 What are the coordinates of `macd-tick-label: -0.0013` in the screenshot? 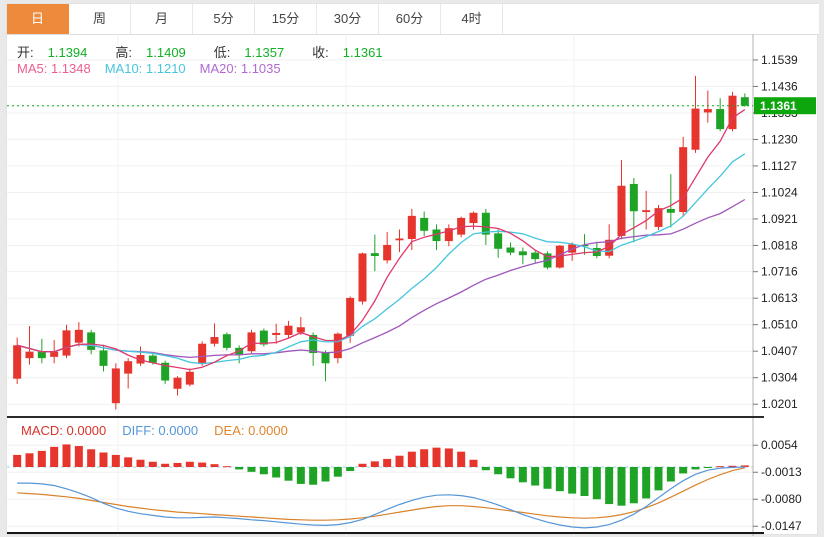 It's located at (781, 472).